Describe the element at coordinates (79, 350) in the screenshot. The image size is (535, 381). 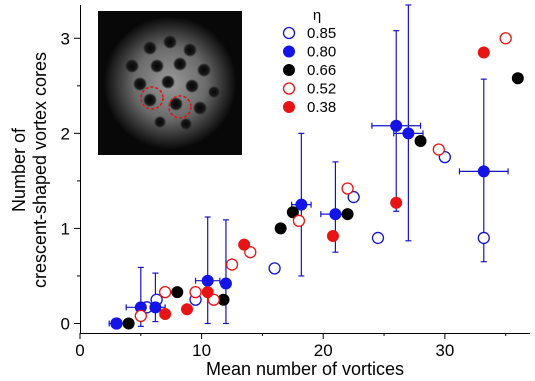
I see `x-tick-label: 0` at that location.